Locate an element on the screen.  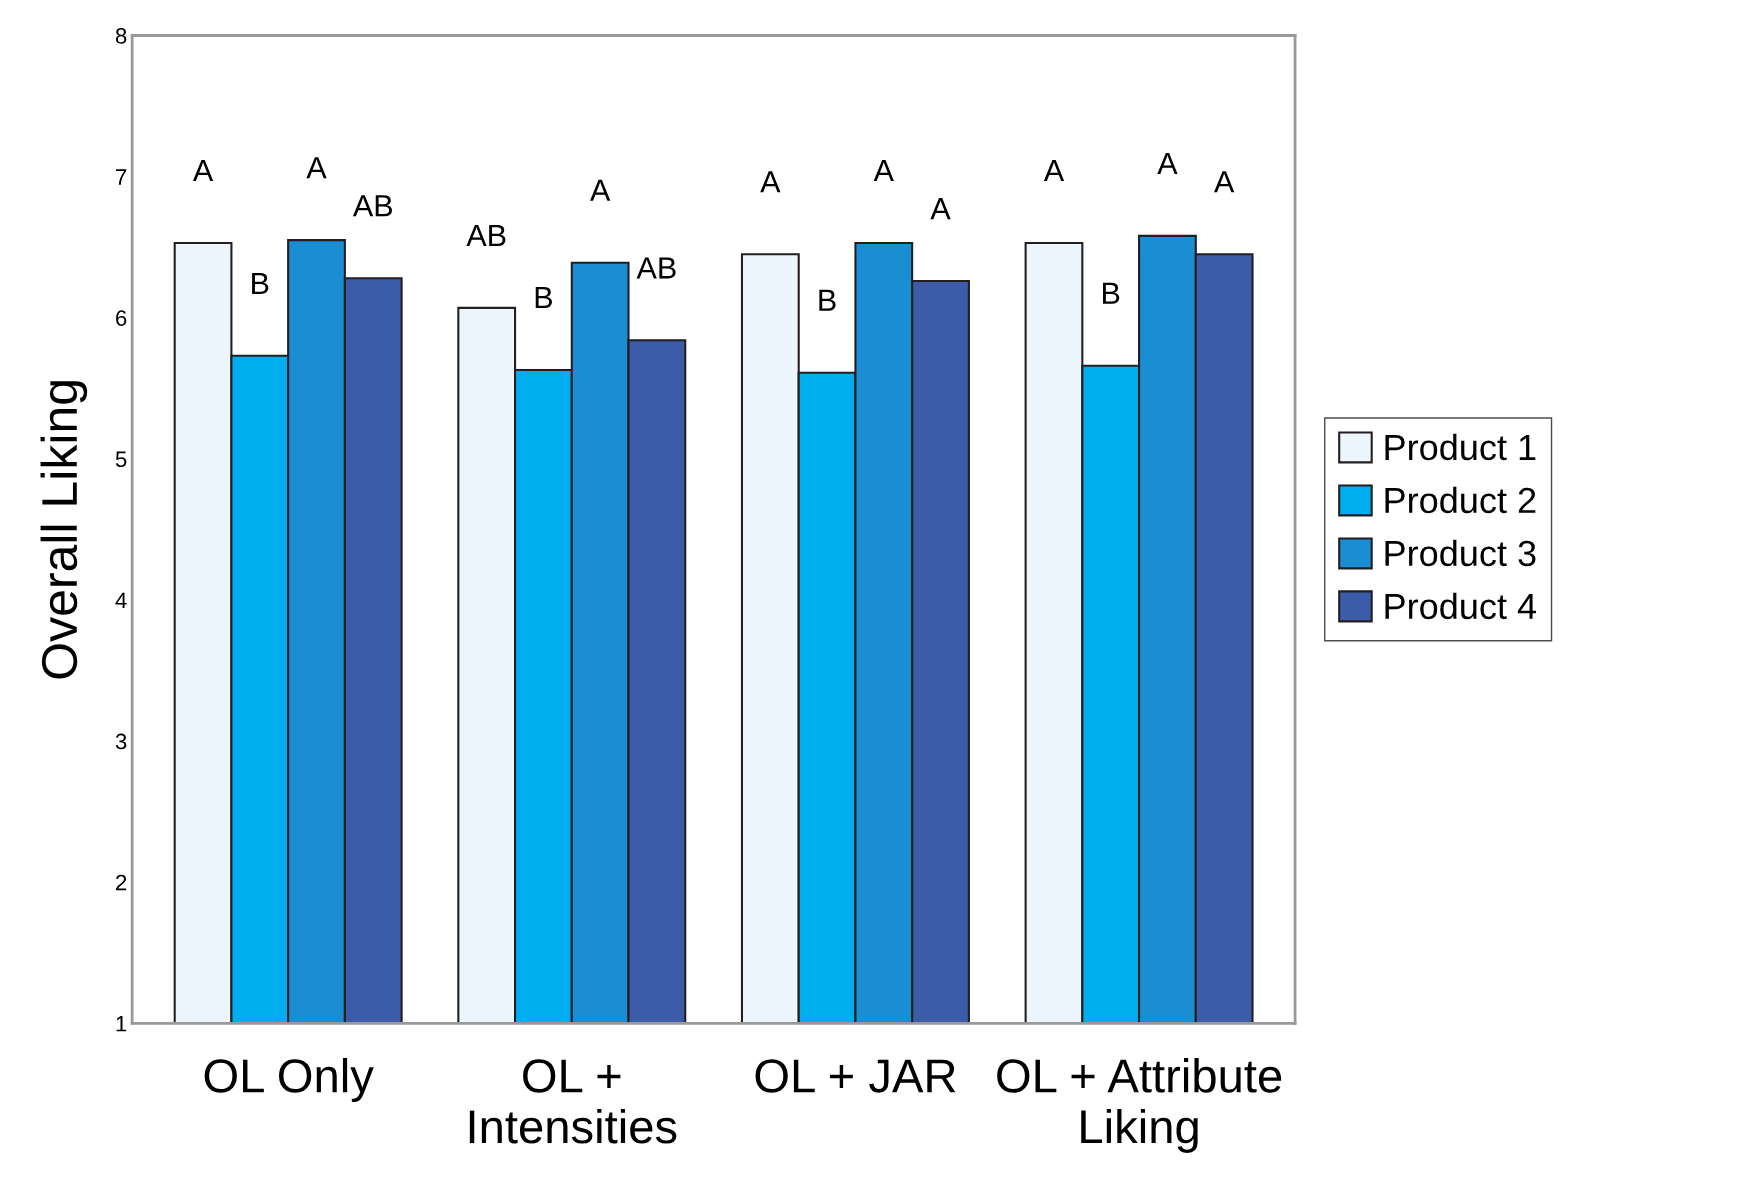
y-tick-label: 8 is located at coordinates (121, 36).